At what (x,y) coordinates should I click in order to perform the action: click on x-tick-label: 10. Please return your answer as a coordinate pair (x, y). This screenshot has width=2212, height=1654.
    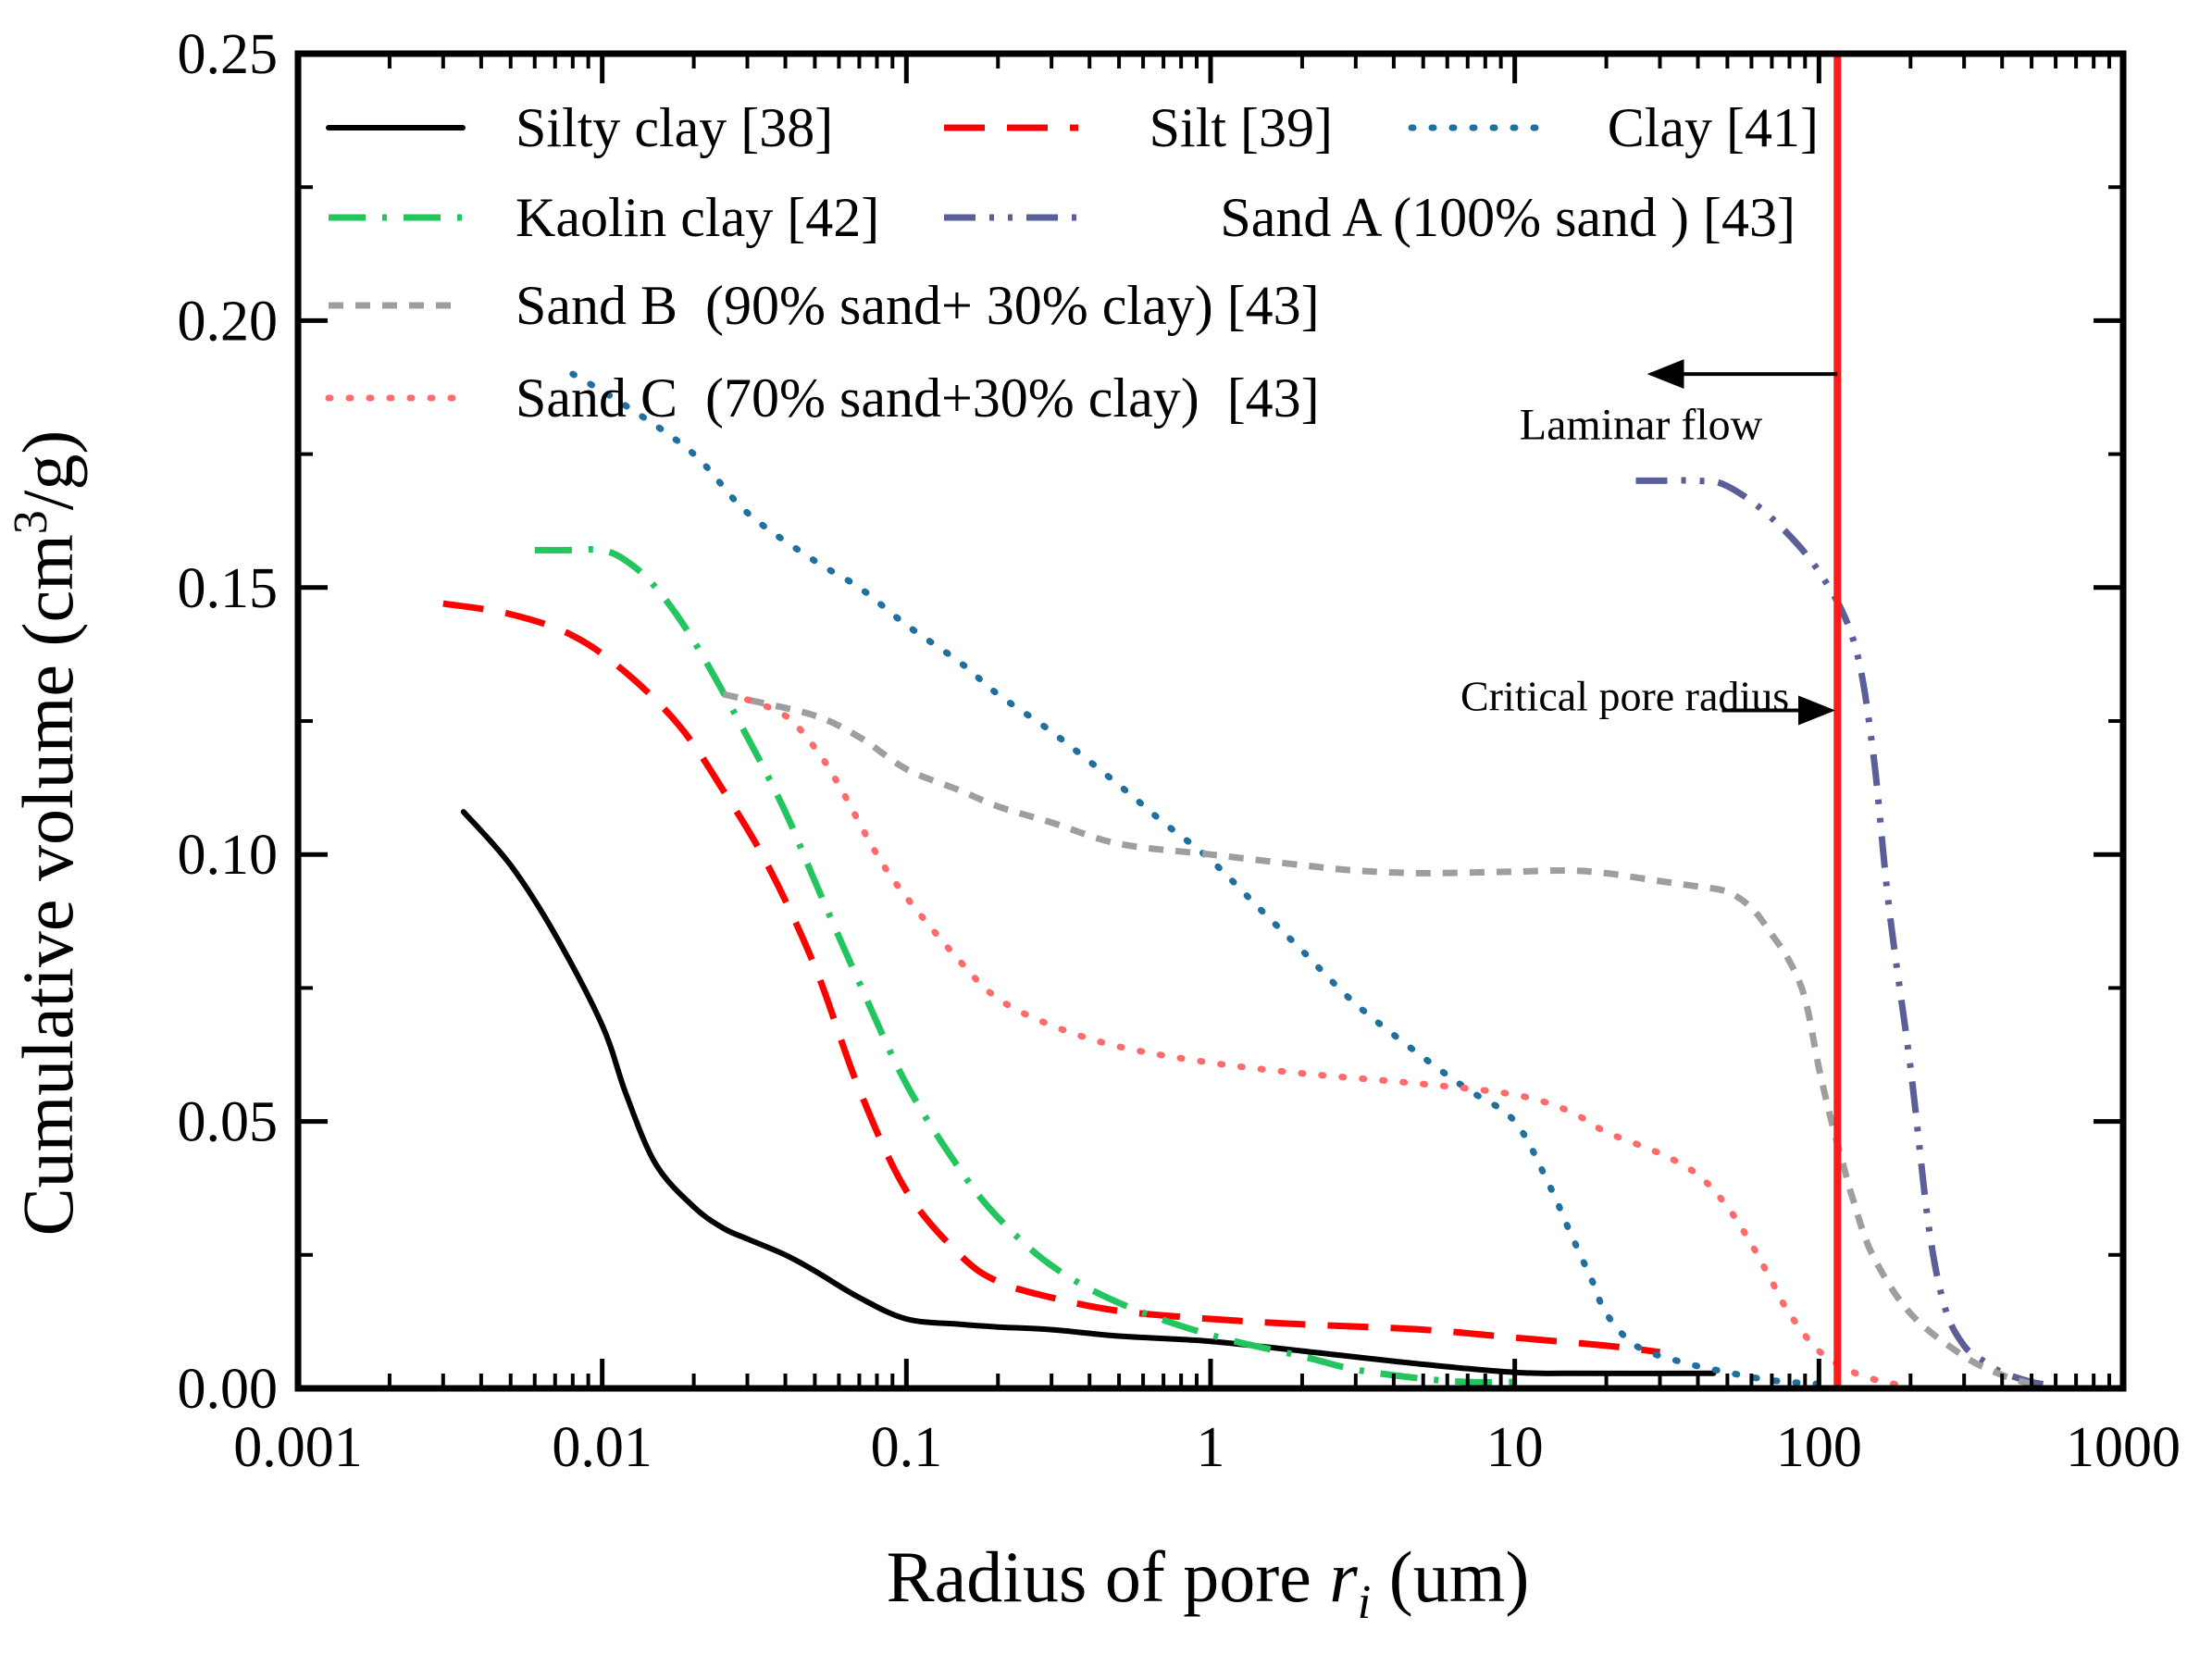
    Looking at the image, I should click on (1515, 1447).